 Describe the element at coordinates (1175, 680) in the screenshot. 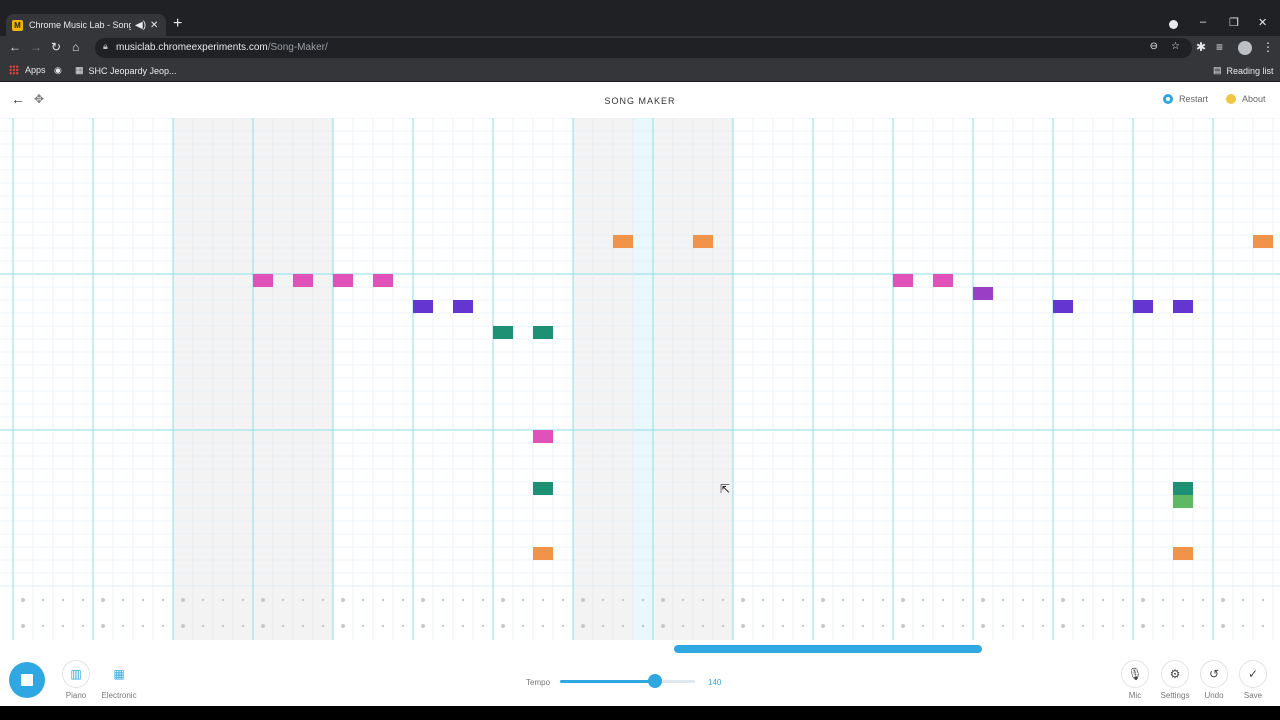

I see `settings-button: ⚙ Settings` at that location.